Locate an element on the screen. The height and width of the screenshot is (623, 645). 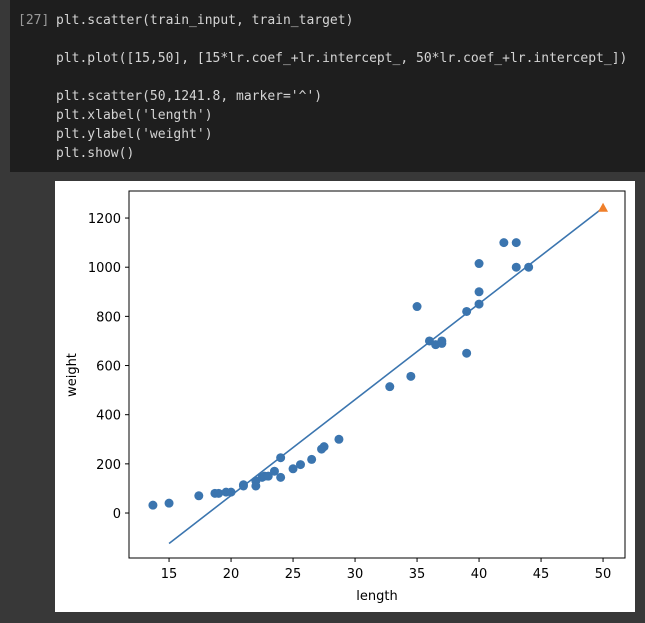
x-tick-label: 30 is located at coordinates (355, 574).